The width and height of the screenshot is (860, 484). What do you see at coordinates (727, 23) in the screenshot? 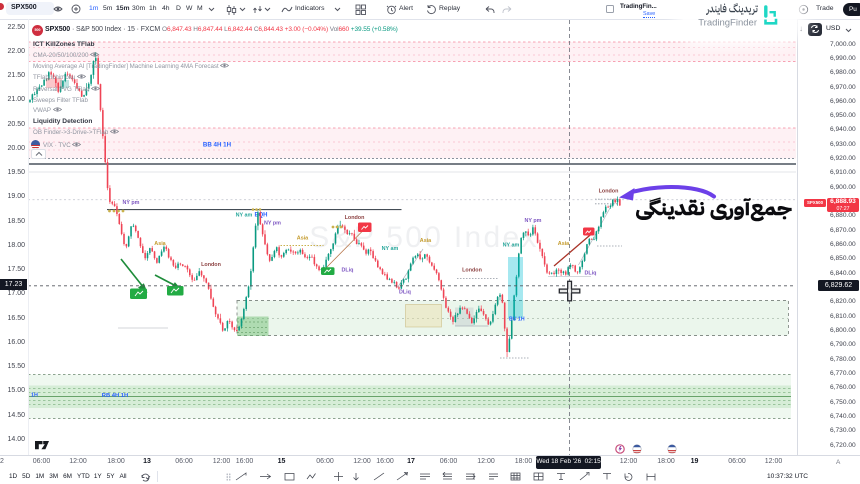
I see `svg-text: TradingFinder` at bounding box center [727, 23].